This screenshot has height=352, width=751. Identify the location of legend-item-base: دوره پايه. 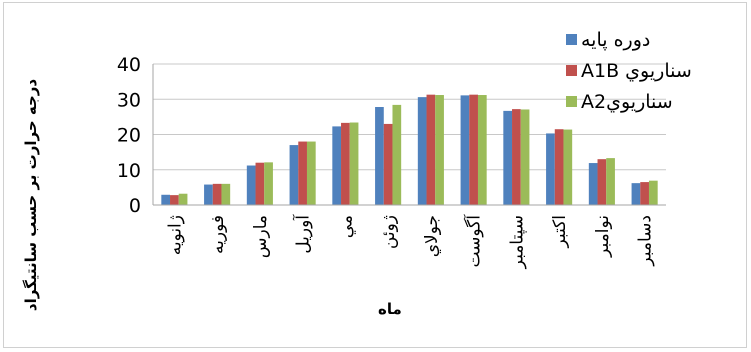
(629, 39).